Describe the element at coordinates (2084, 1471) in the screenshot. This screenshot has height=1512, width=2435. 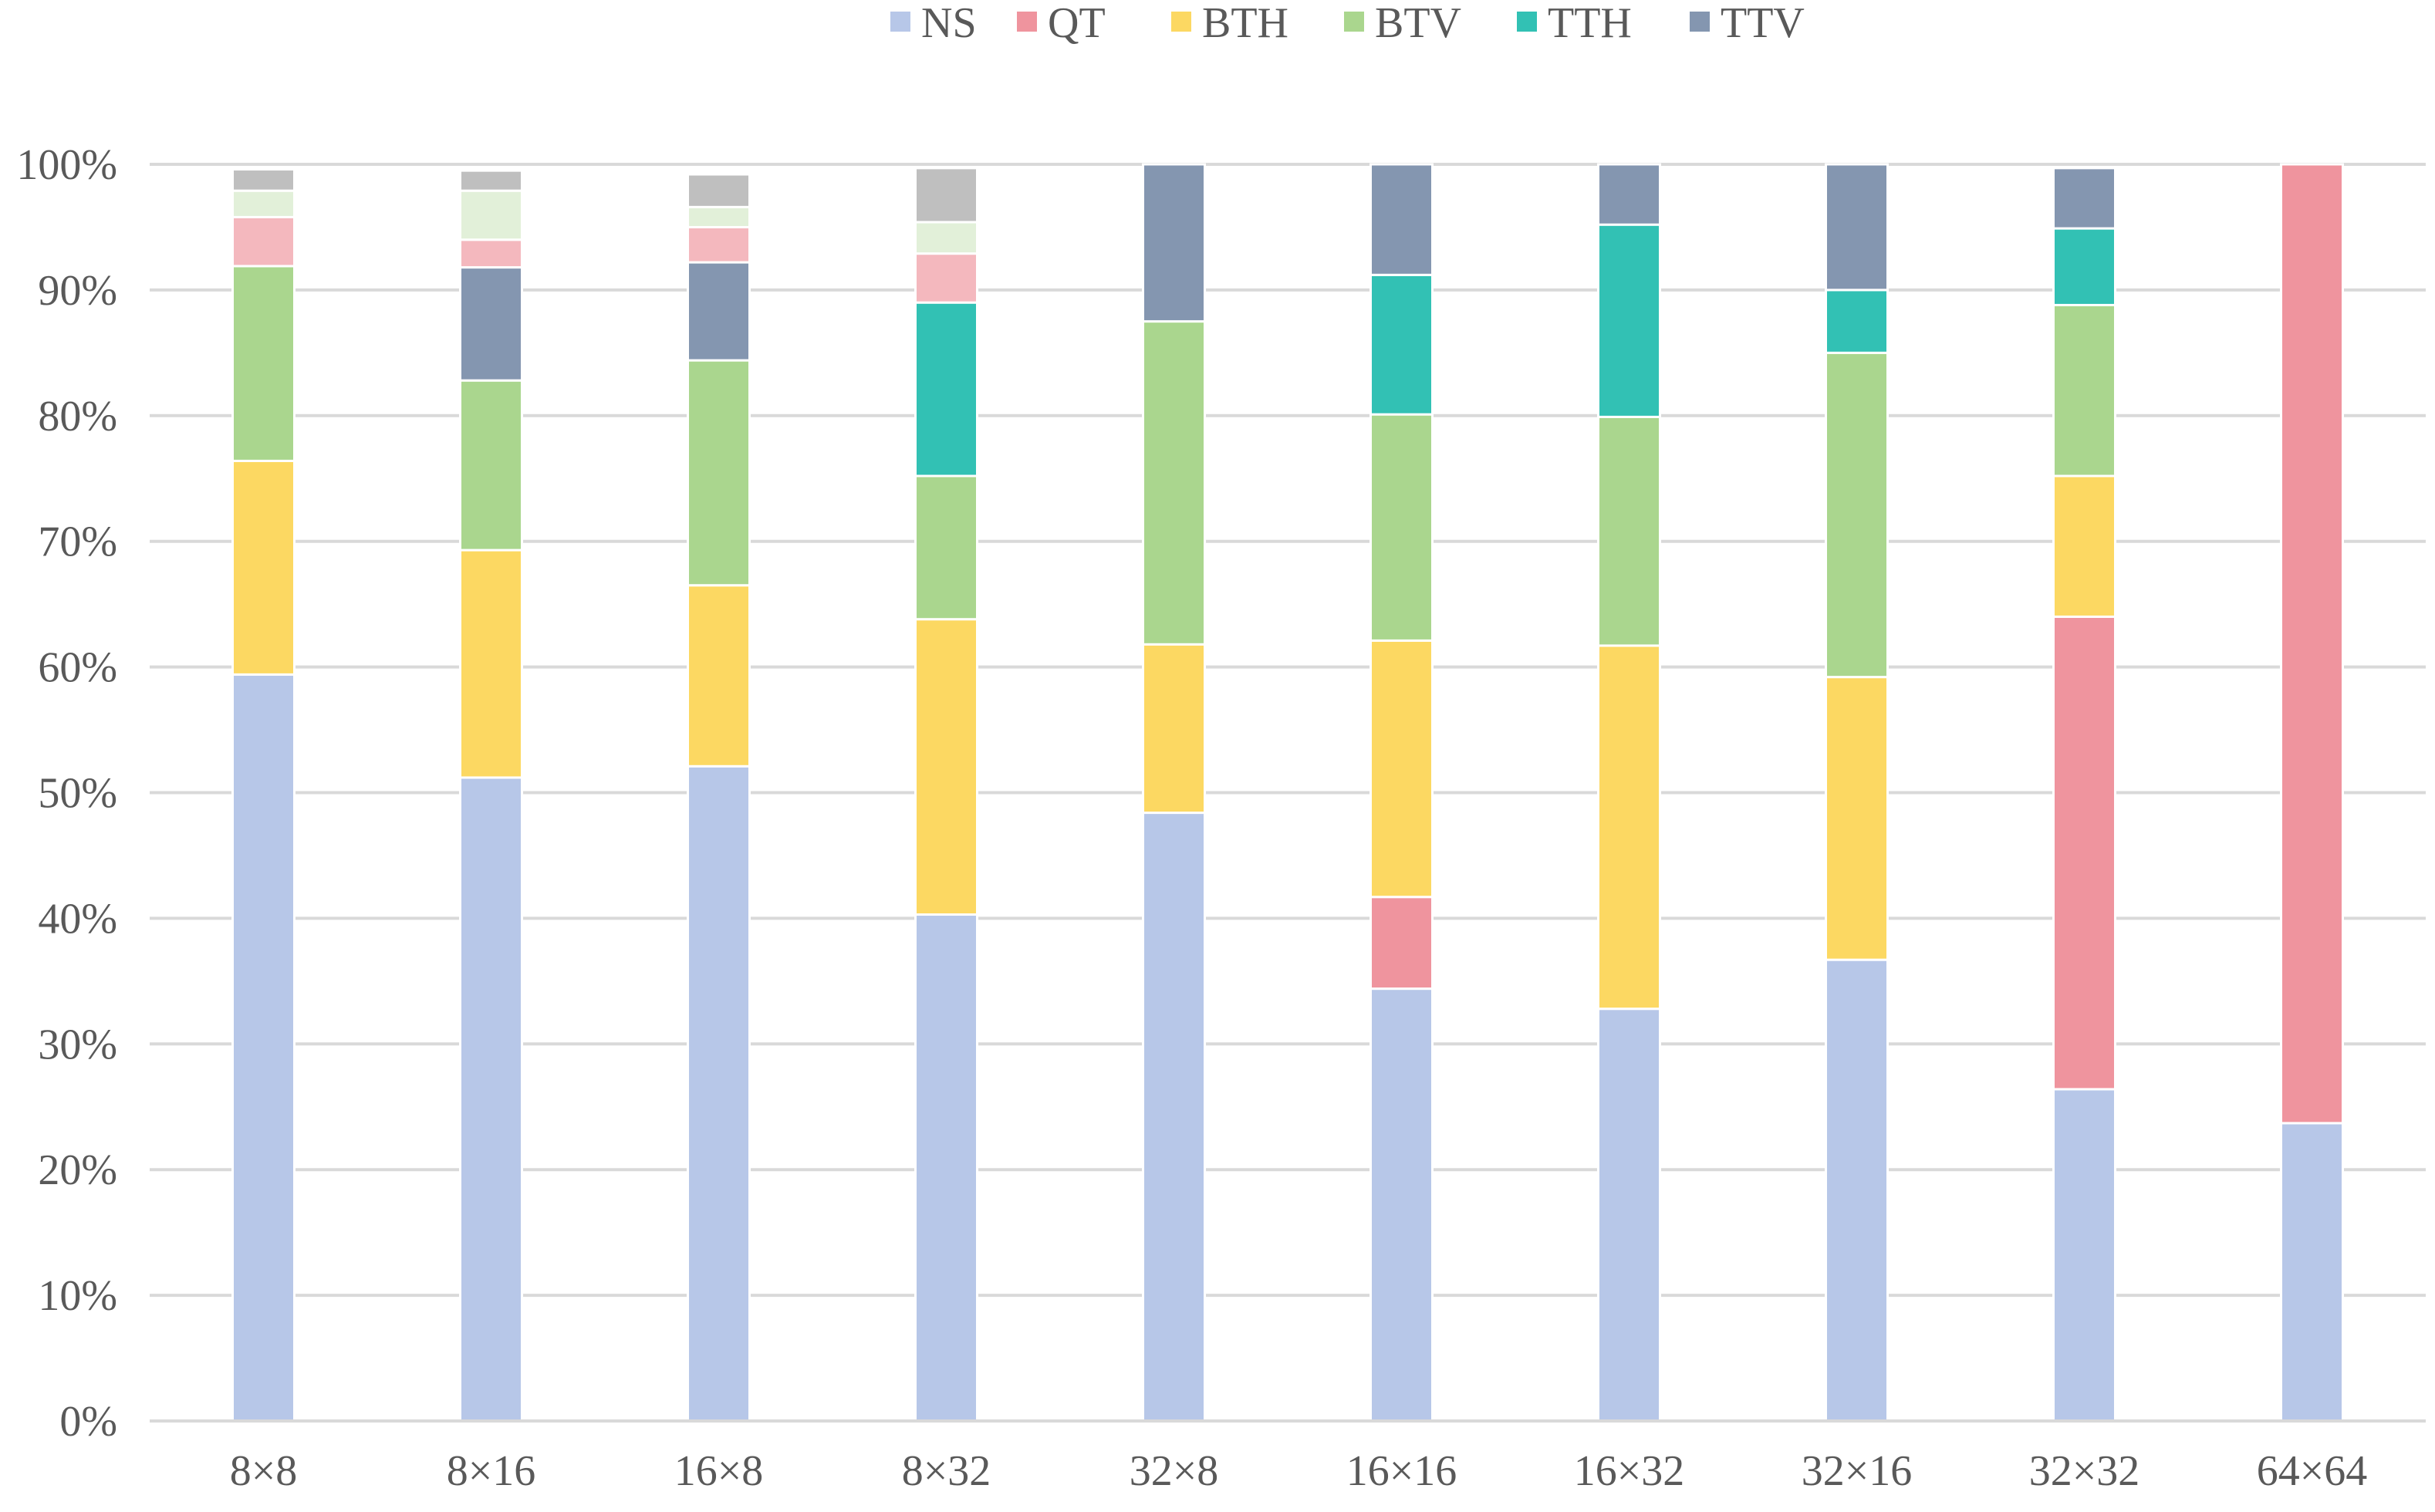
I see `x-tick-label: 32×32` at that location.